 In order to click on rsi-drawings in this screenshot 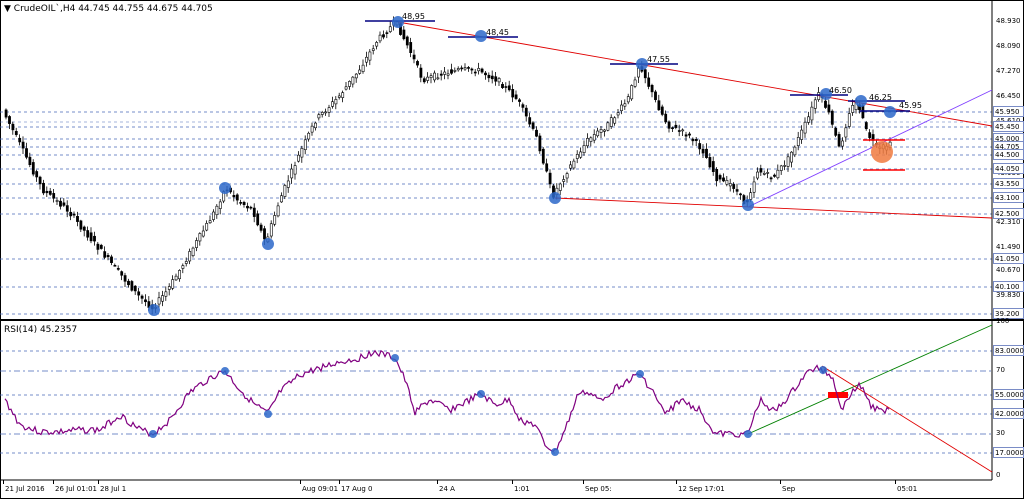, I will do `click(870, 398)`.